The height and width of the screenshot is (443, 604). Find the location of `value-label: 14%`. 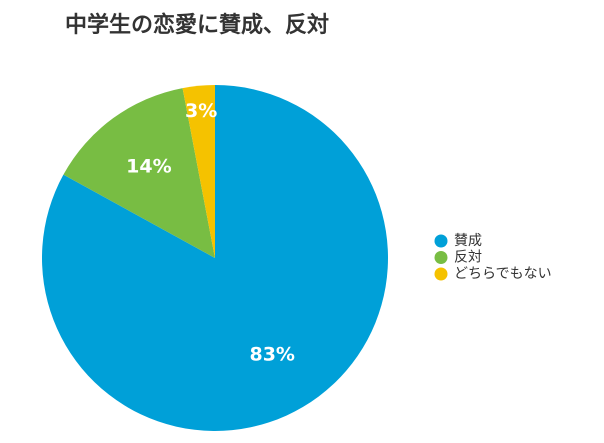

value-label: 14% is located at coordinates (148, 167).